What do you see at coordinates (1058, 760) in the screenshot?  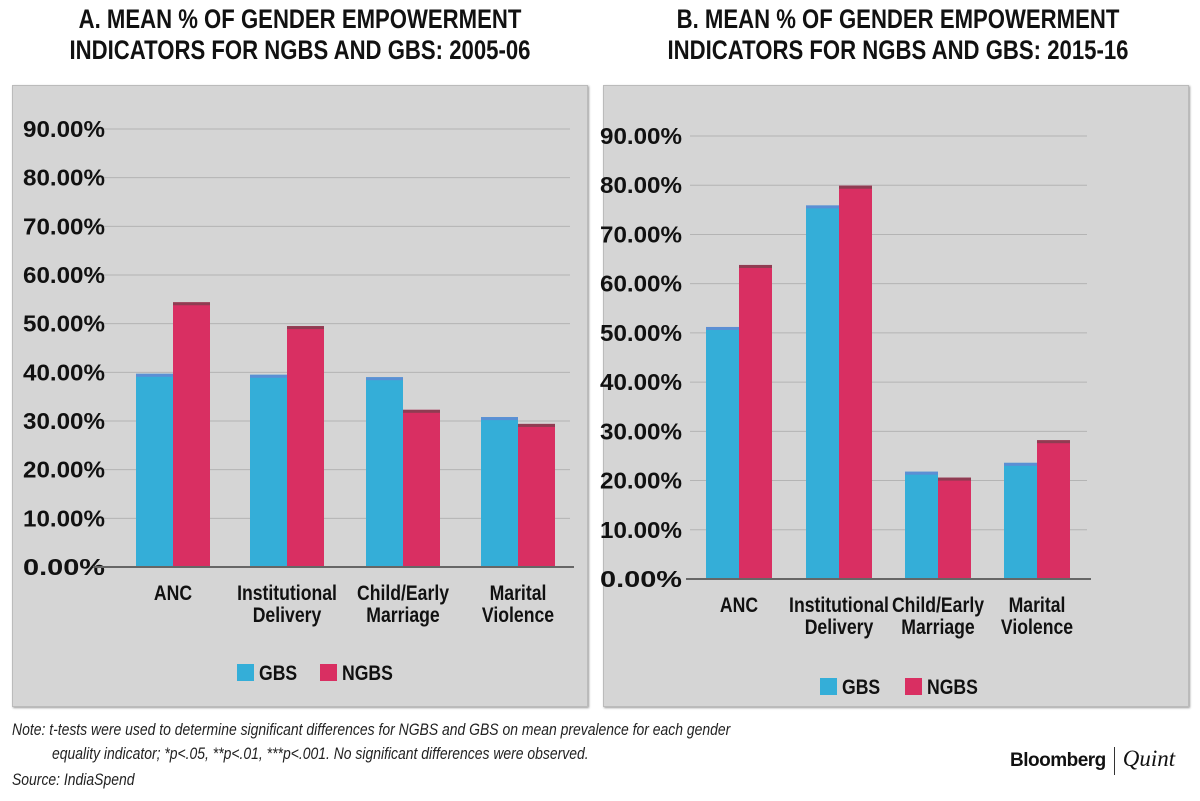 I see `logo-bloomberg: Bloomberg` at bounding box center [1058, 760].